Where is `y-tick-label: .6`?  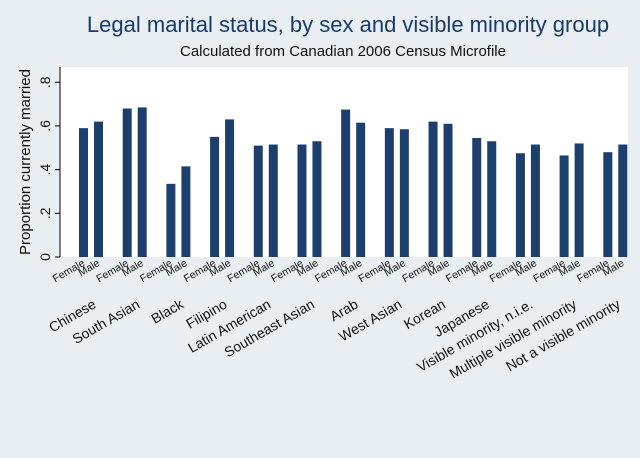 y-tick-label: .6 is located at coordinates (45, 126).